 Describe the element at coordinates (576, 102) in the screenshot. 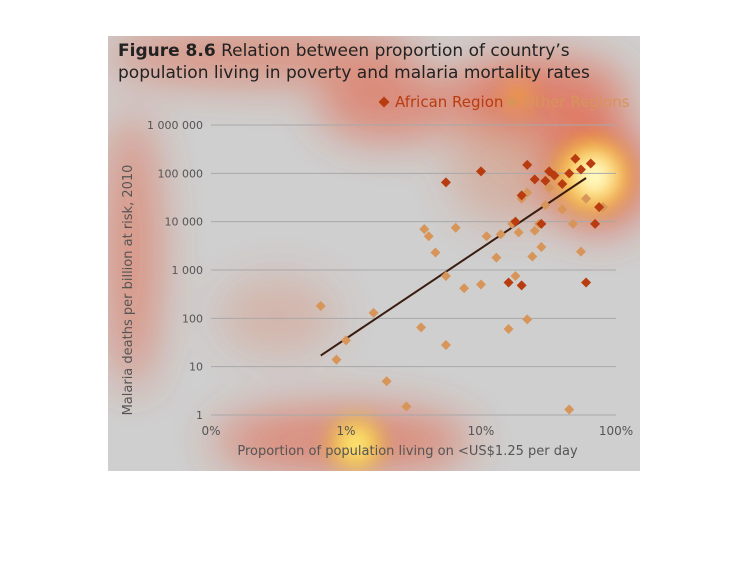

I see `legend-label: Other Regions` at that location.